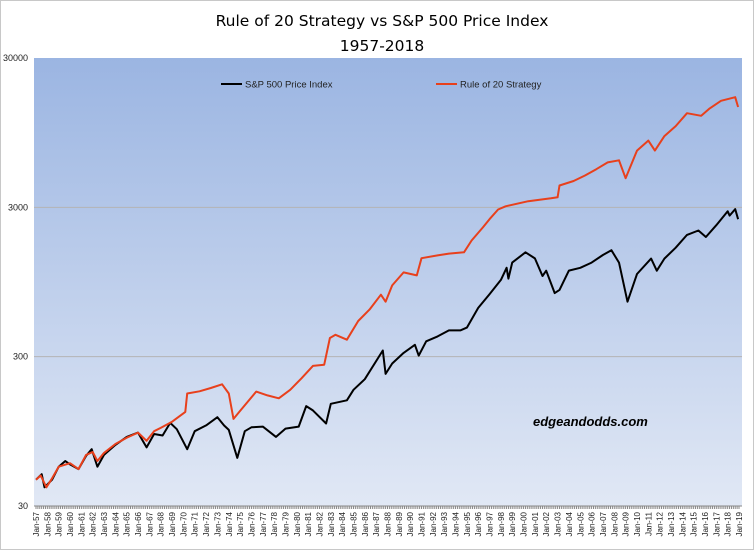  What do you see at coordinates (558, 523) in the screenshot?
I see `x-tick-label: Jan-03` at bounding box center [558, 523].